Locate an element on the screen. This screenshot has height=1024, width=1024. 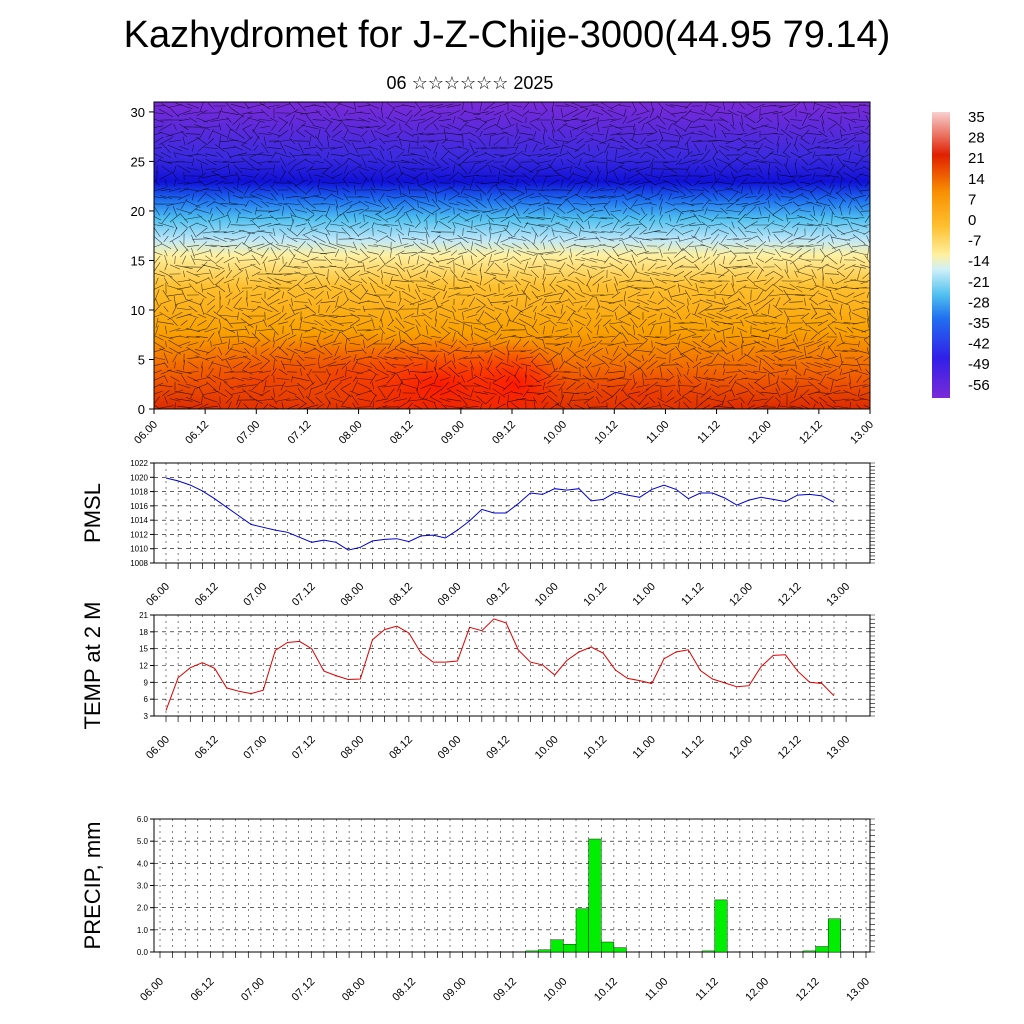
heatmap-x-tick-label-7: 09.12 is located at coordinates (504, 433).